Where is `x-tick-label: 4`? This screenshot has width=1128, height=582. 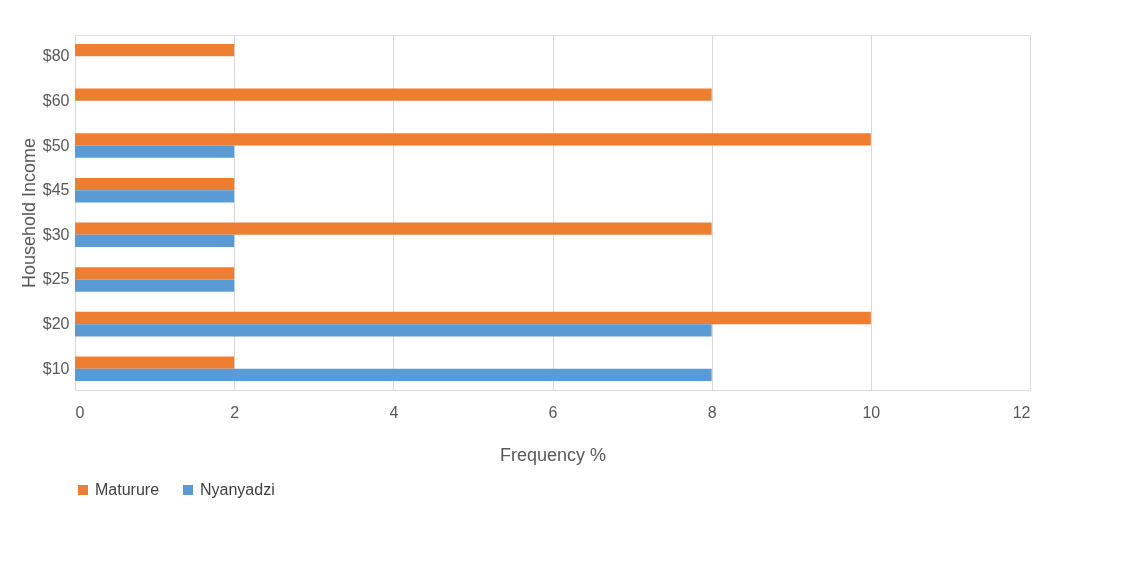
x-tick-label: 4 is located at coordinates (394, 412).